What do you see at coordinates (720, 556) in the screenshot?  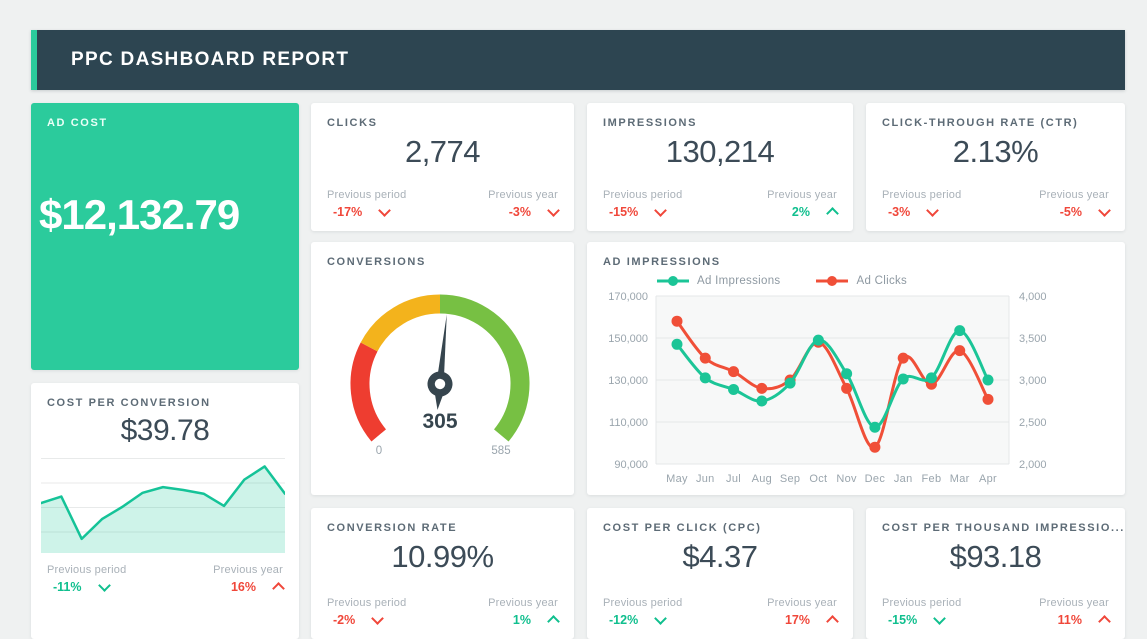 I see `cpc-value: $4.37` at bounding box center [720, 556].